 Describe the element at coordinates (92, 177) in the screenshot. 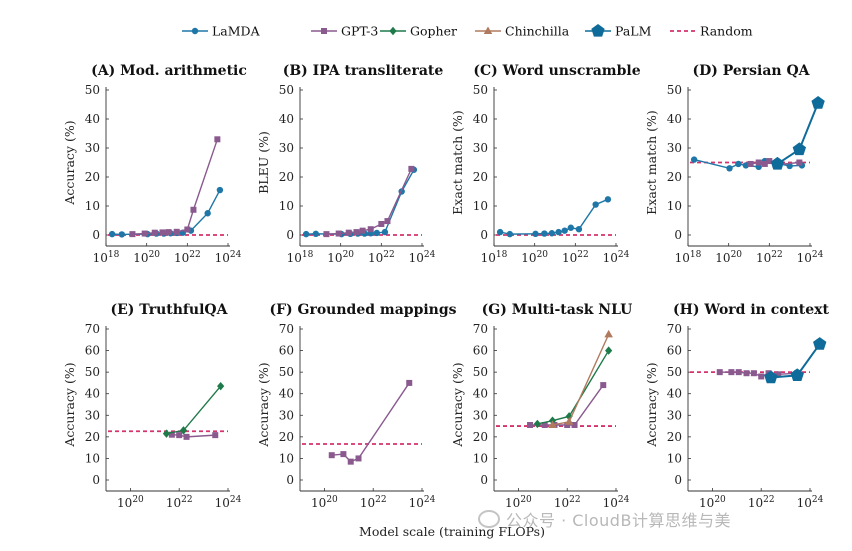

I see `y-tick-label-A: 20` at that location.